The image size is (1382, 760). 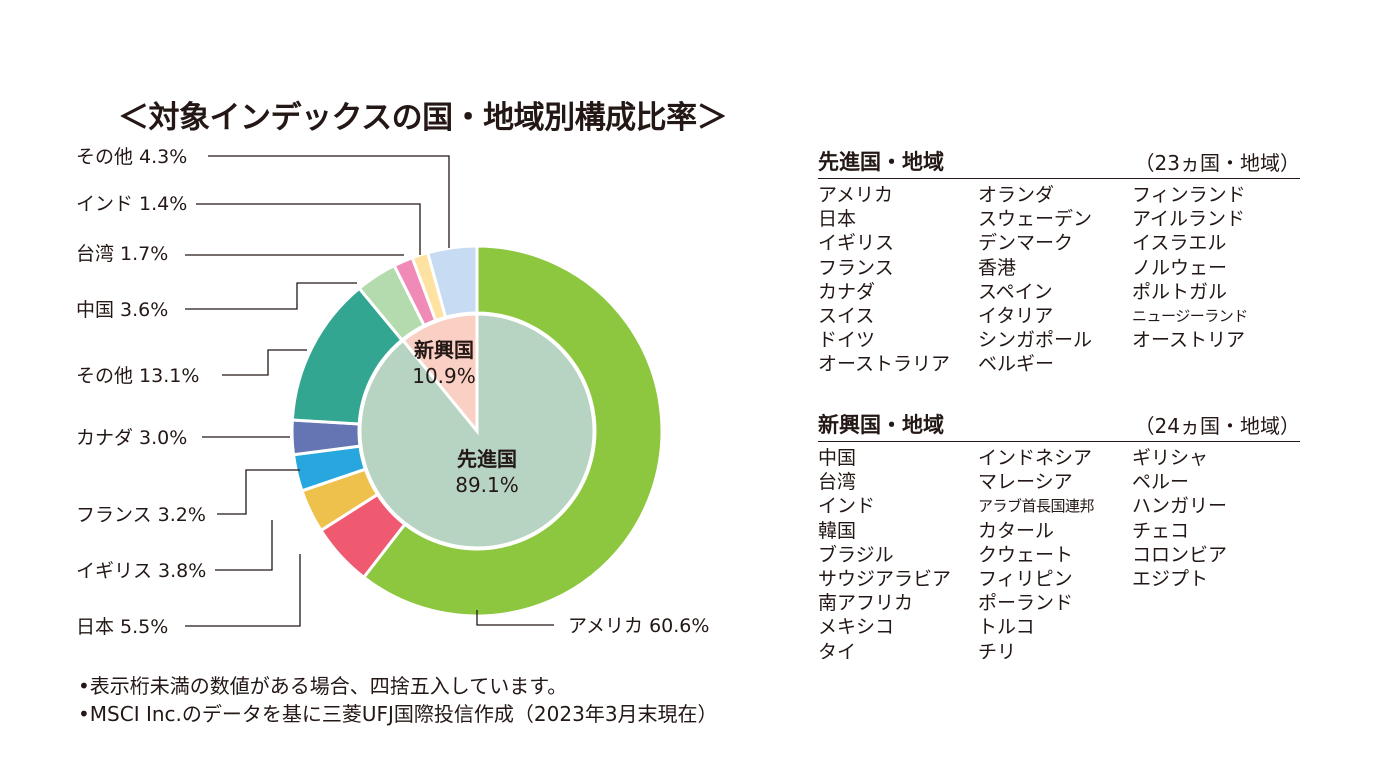 I want to click on leader-line-uk, so click(x=244, y=545).